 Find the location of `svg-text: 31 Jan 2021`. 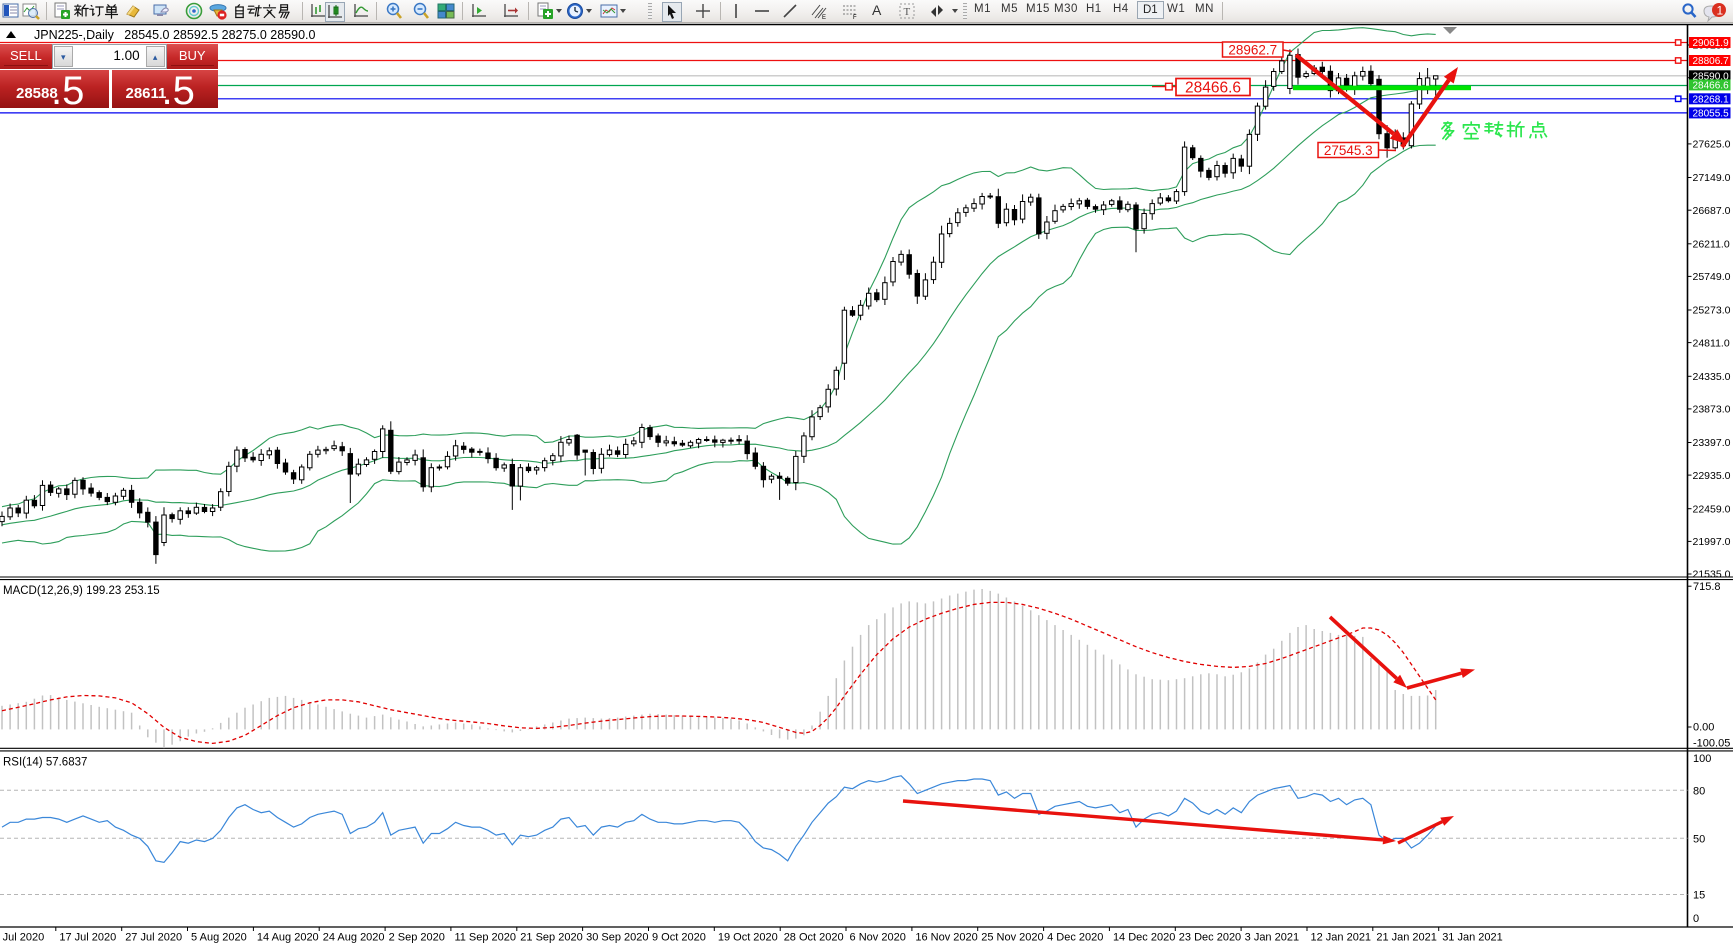

svg-text: 31 Jan 2021 is located at coordinates (1472, 938).